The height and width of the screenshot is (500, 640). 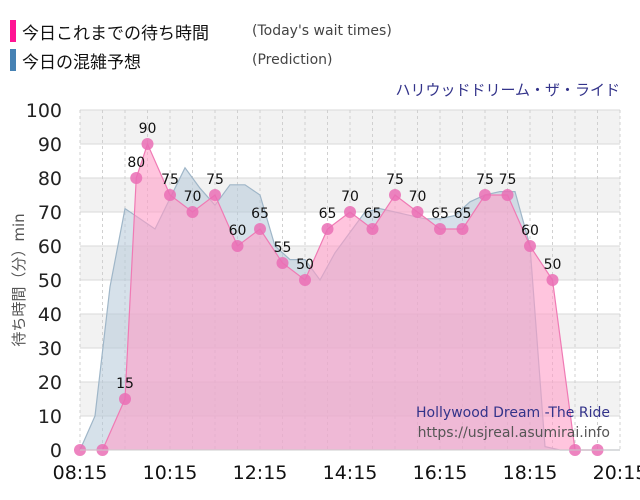 What do you see at coordinates (50, 417) in the screenshot?
I see `y-tick-label: 10` at bounding box center [50, 417].